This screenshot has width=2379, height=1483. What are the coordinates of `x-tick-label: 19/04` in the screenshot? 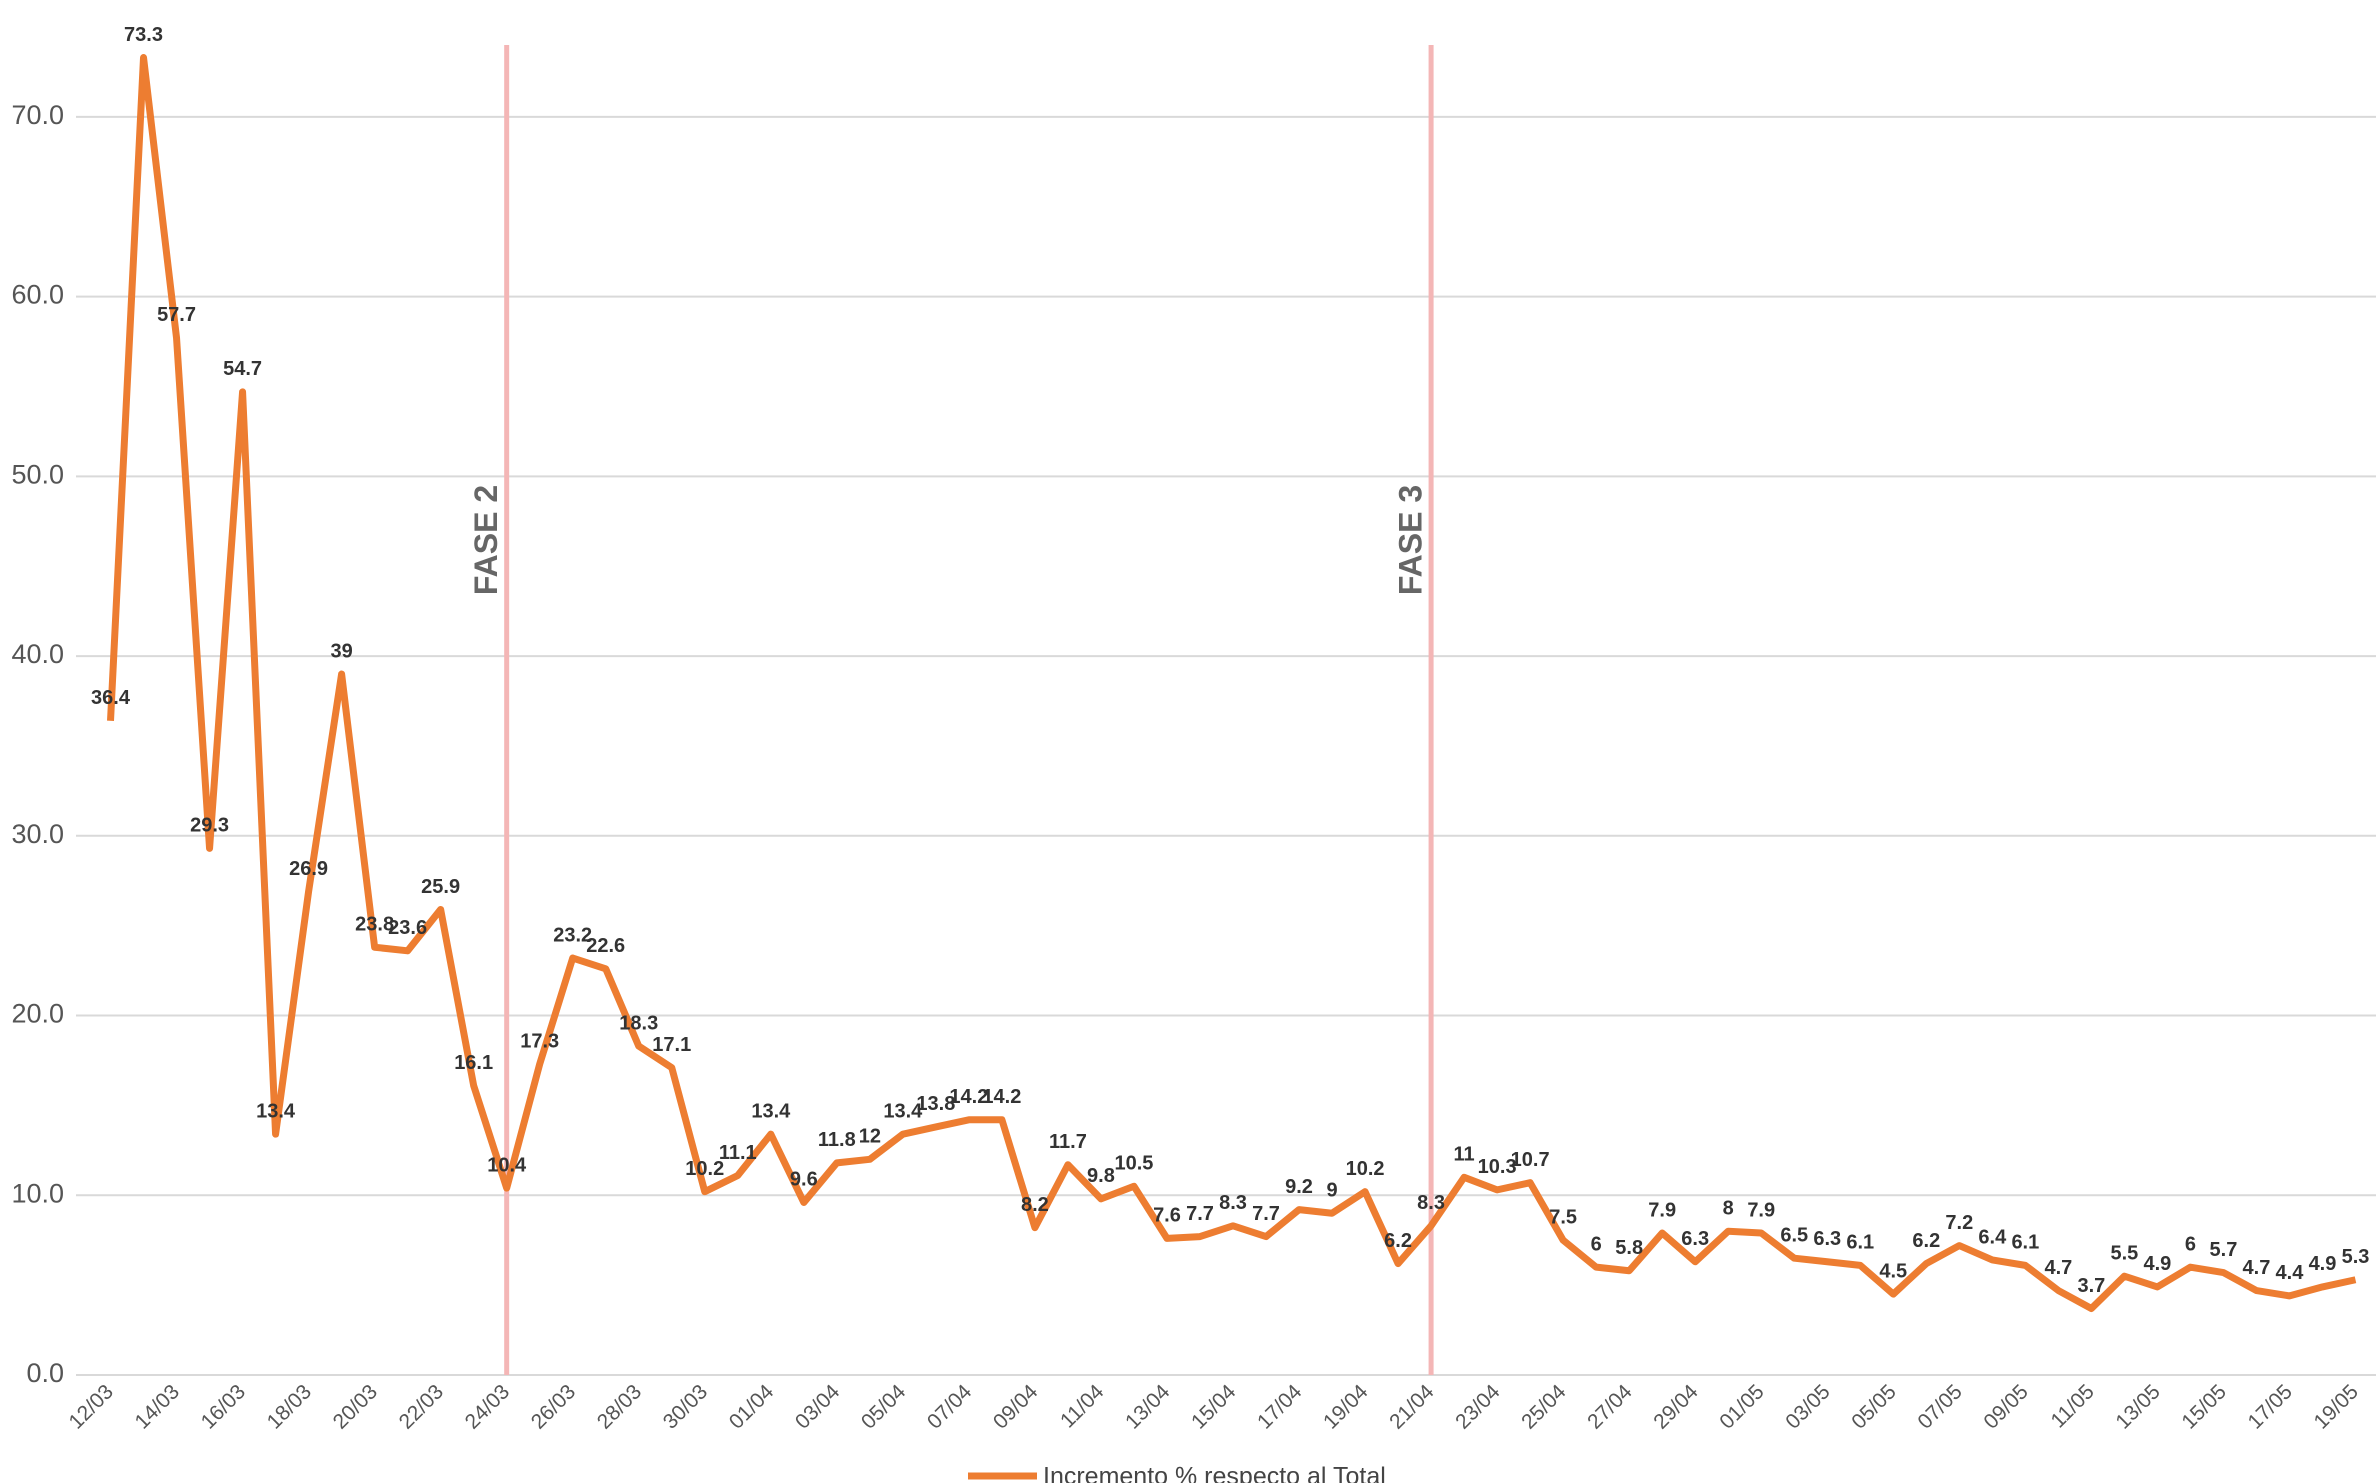 It's located at (1346, 1407).